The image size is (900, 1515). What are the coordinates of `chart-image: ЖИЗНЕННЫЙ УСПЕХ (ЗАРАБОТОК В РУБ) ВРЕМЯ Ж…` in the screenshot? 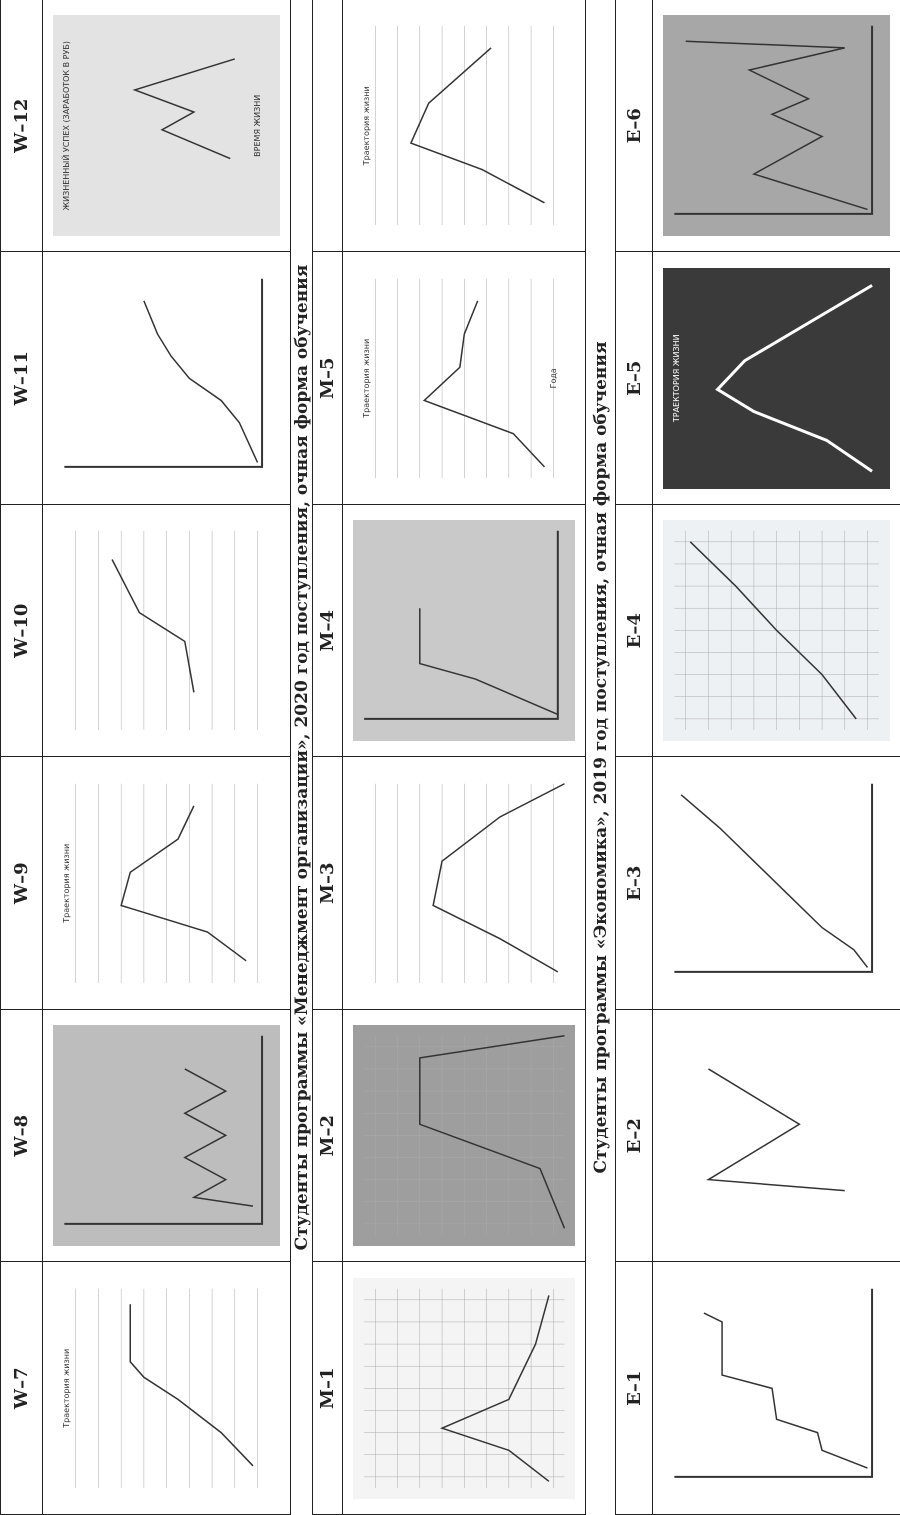 It's located at (166, 126).